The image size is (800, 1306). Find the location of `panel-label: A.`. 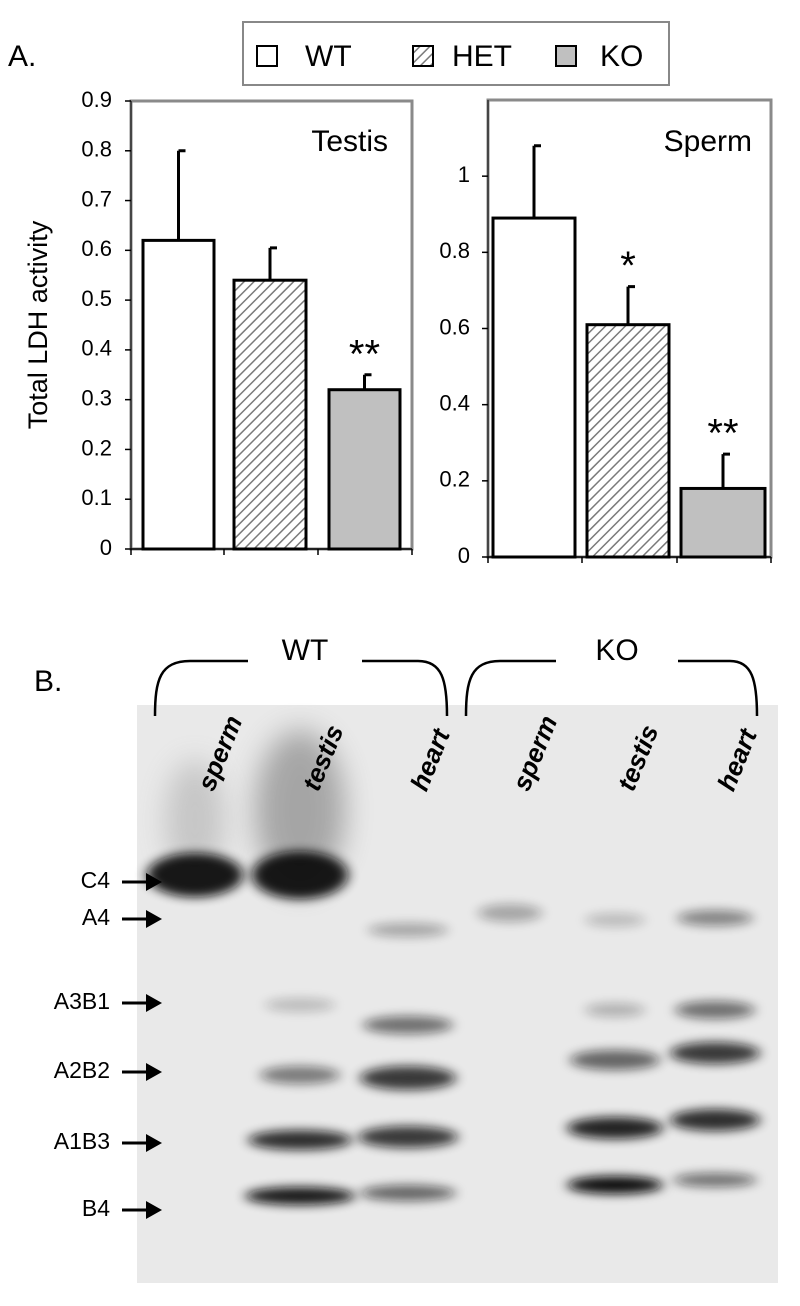

panel-label: A. is located at coordinates (22, 56).